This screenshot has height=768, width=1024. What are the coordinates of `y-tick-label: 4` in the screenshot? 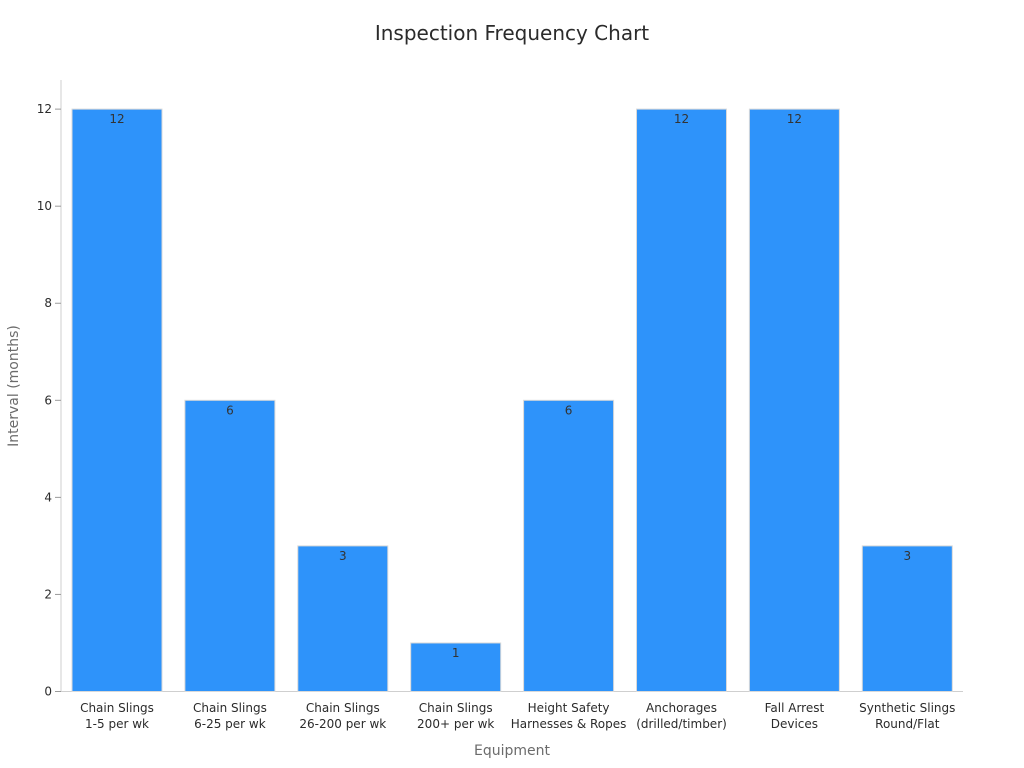 It's located at (48, 497).